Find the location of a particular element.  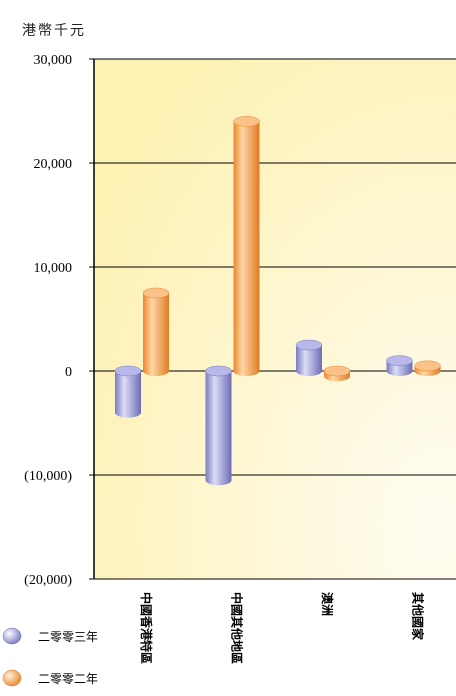

y-tick-label: 0 is located at coordinates (68, 372).